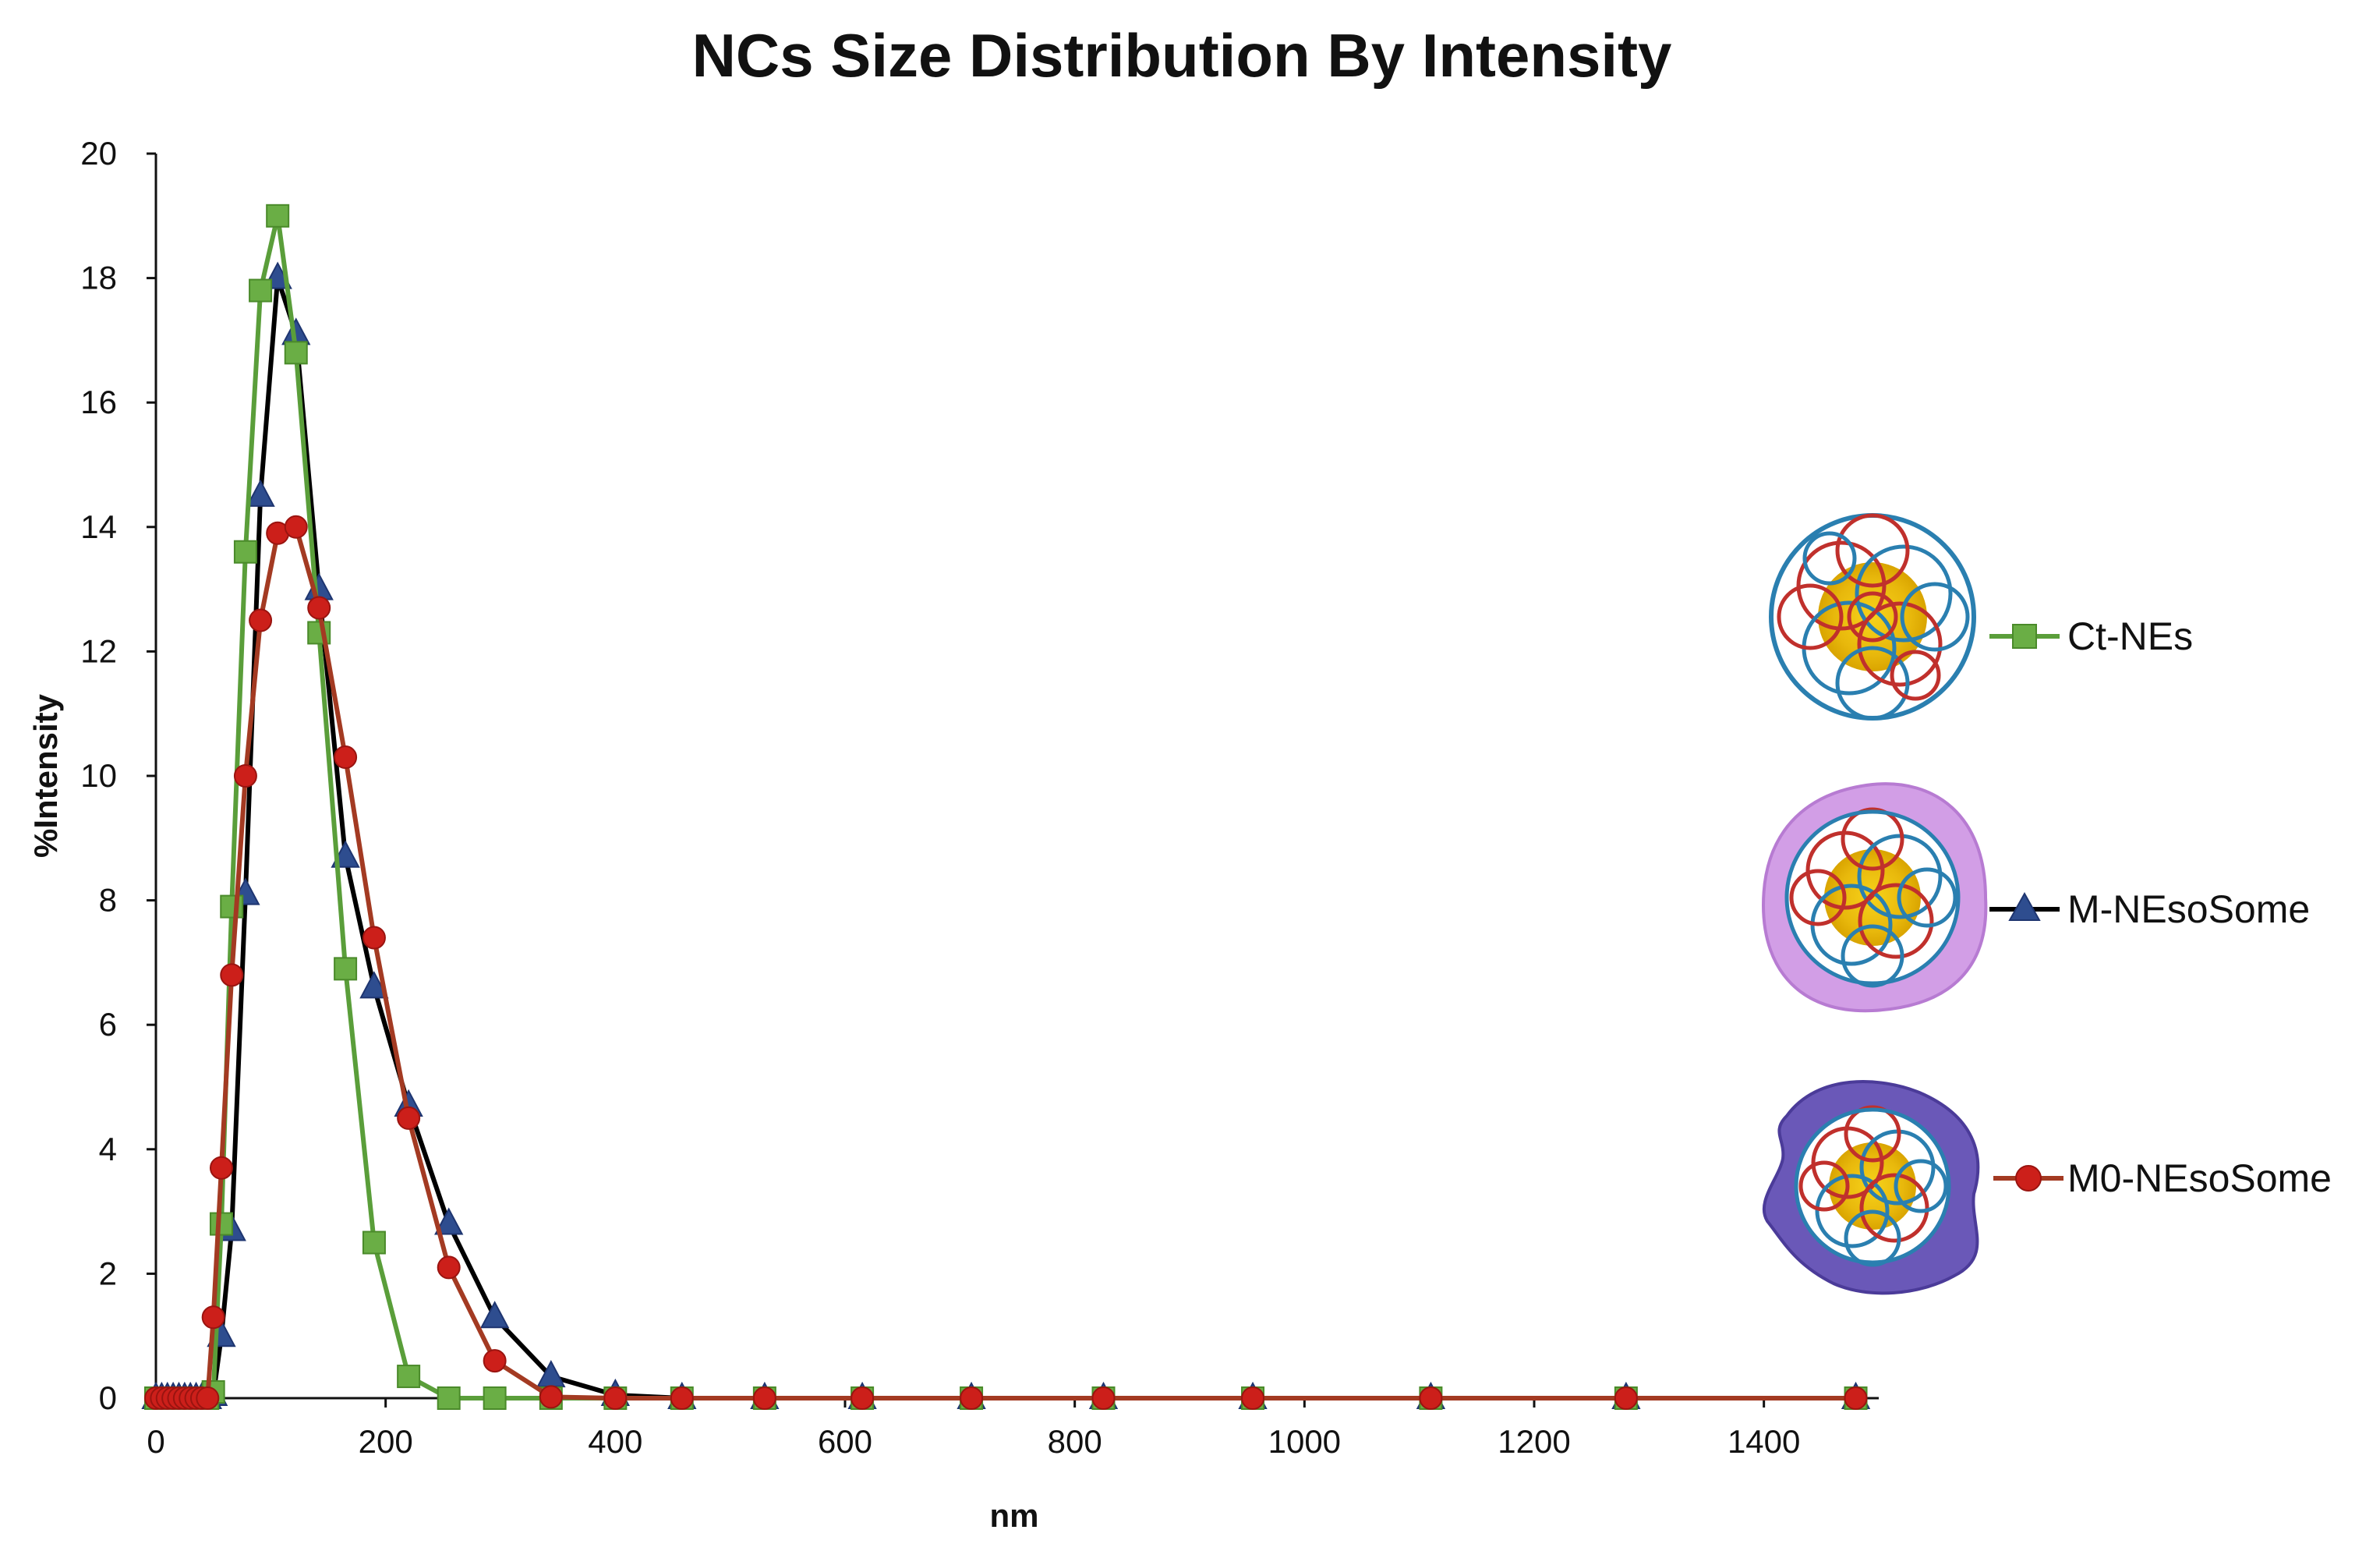  What do you see at coordinates (1182, 55) in the screenshot?
I see `chart-title: NCs Size Distribution By Intensity` at bounding box center [1182, 55].